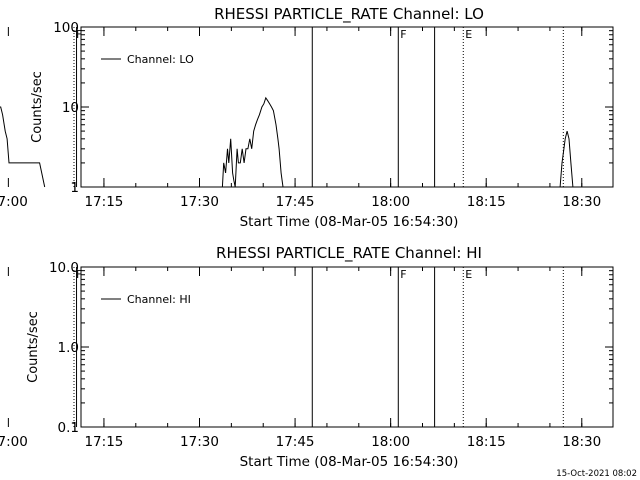  Describe the element at coordinates (160, 59) in the screenshot. I see `legend-label: Channel: LO` at that location.